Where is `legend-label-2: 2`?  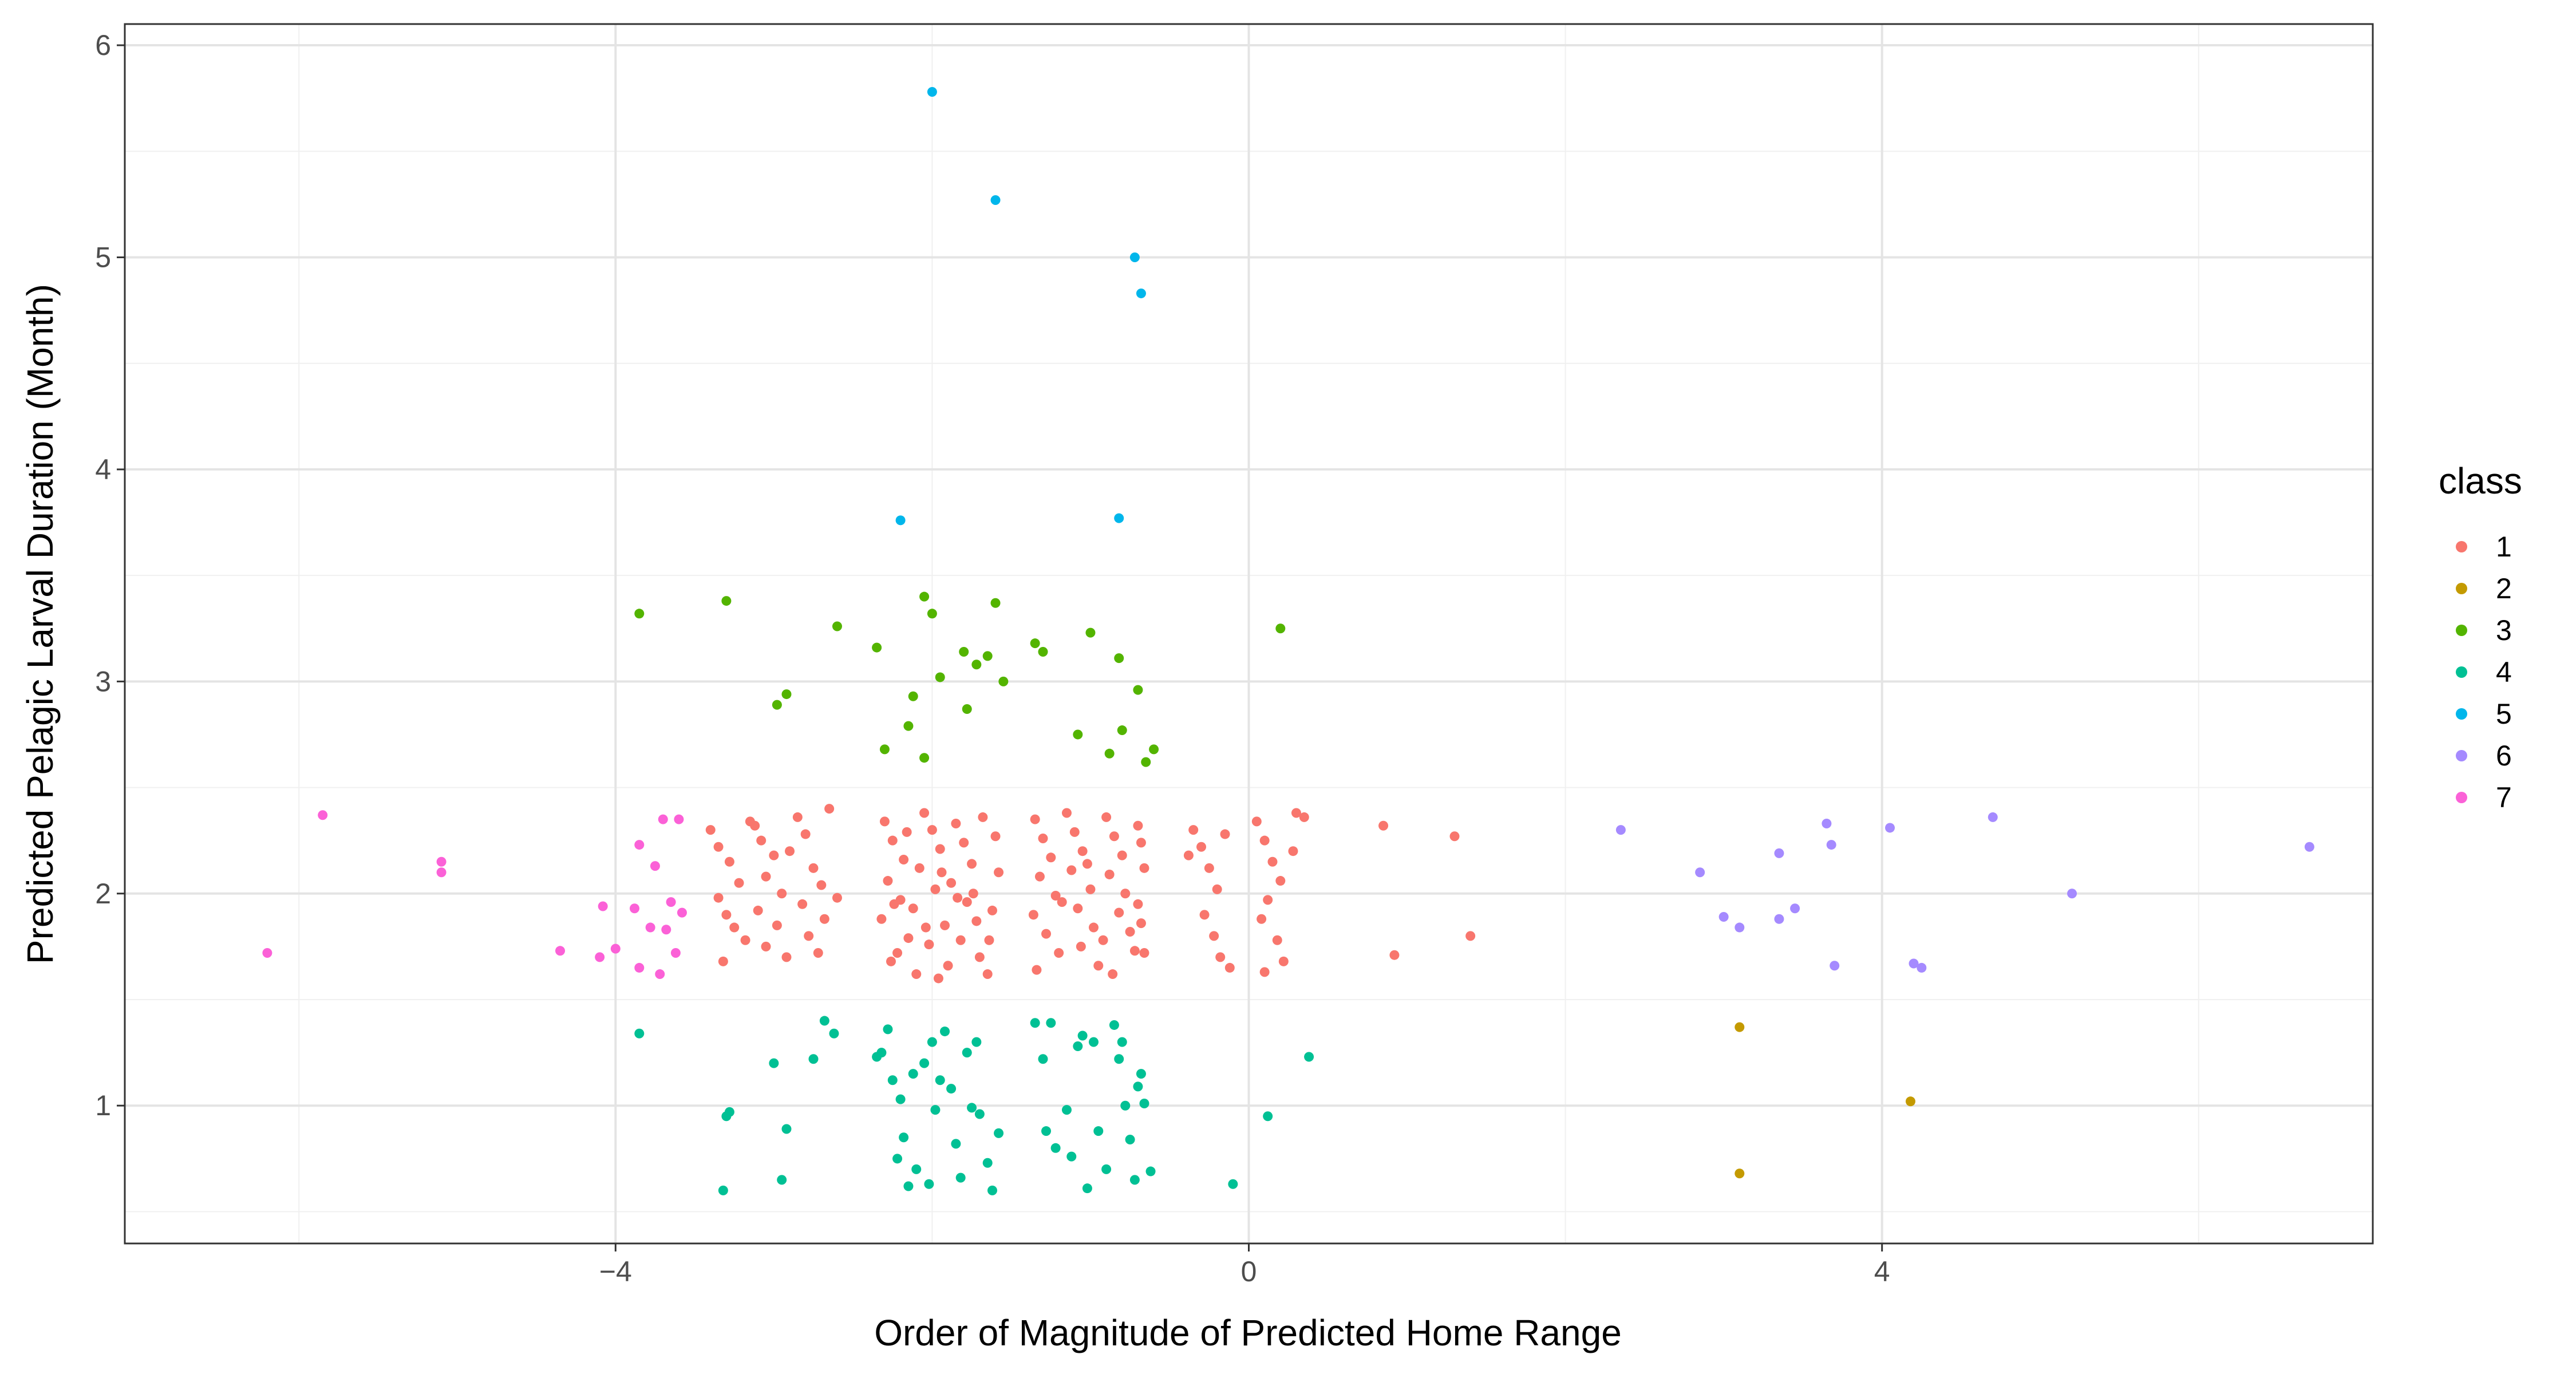 legend-label-2: 2 is located at coordinates (2504, 588).